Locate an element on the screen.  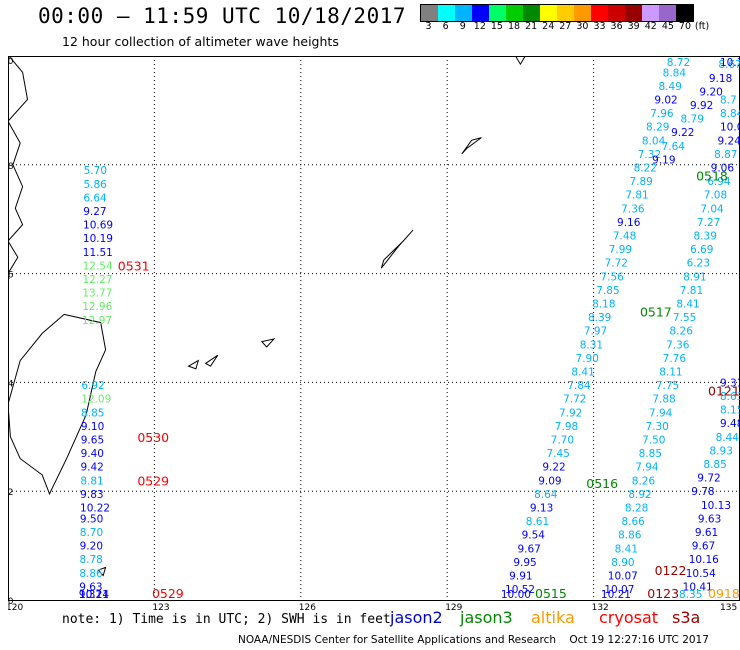
wave-height-value: 7.98 is located at coordinates (566, 427).